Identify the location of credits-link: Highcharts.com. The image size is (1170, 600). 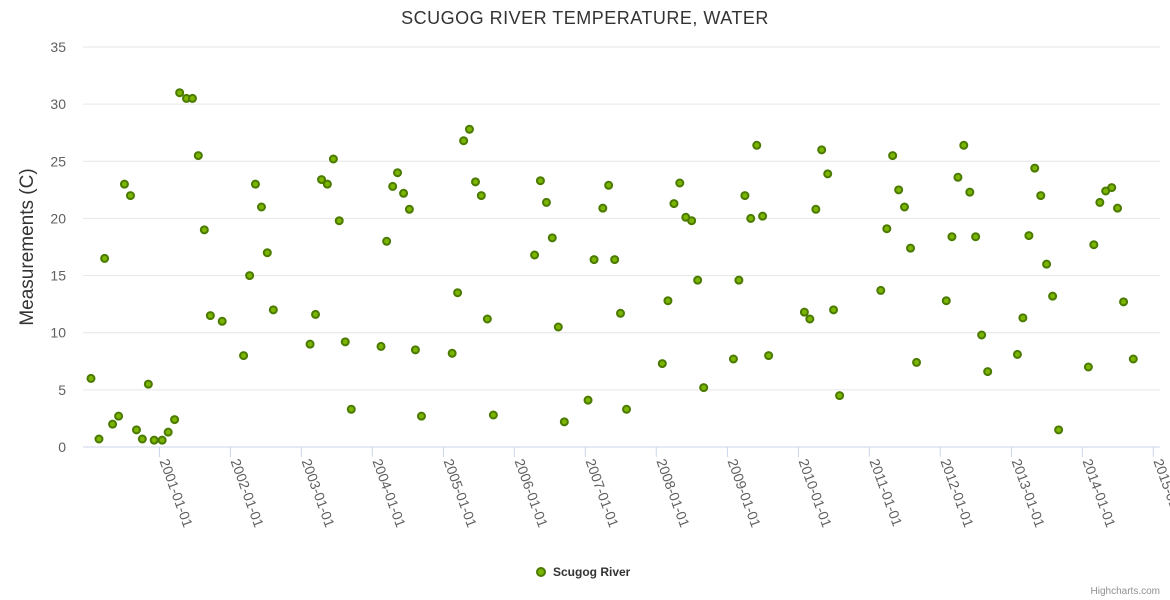
(1125, 591).